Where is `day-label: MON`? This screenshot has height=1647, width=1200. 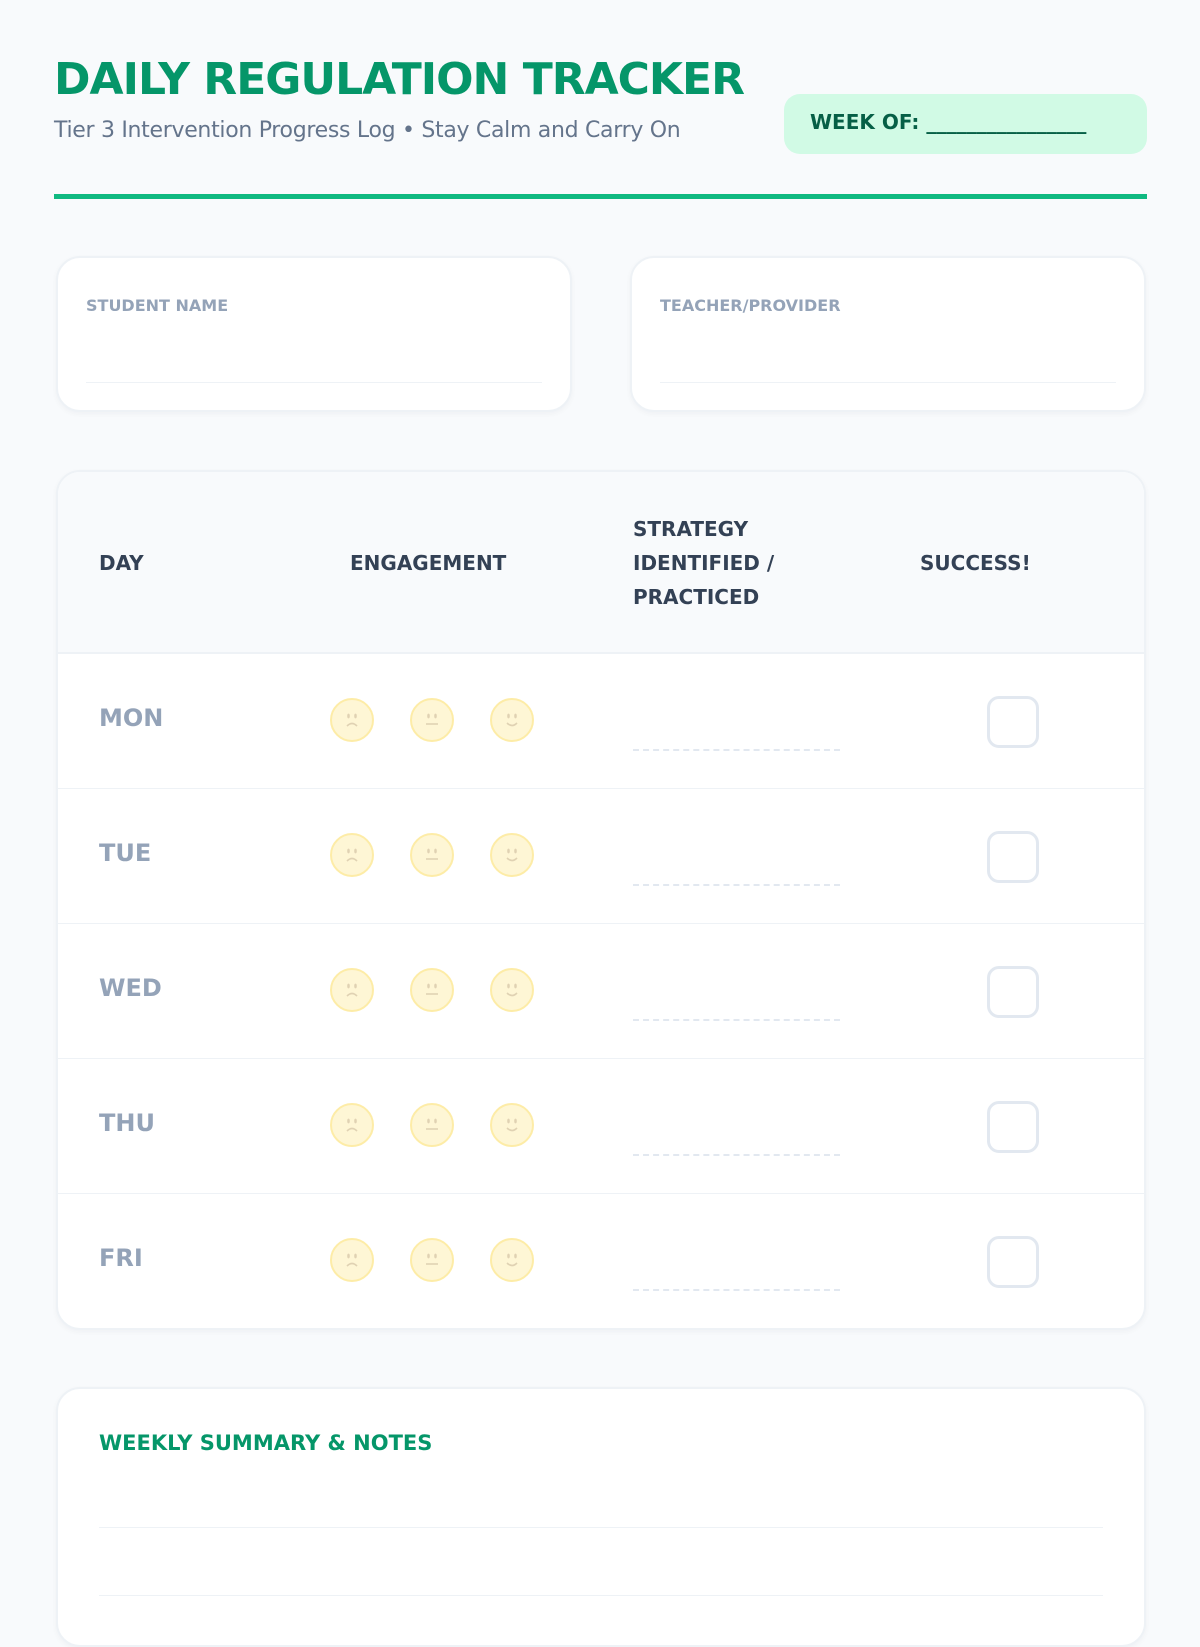 day-label: MON is located at coordinates (131, 718).